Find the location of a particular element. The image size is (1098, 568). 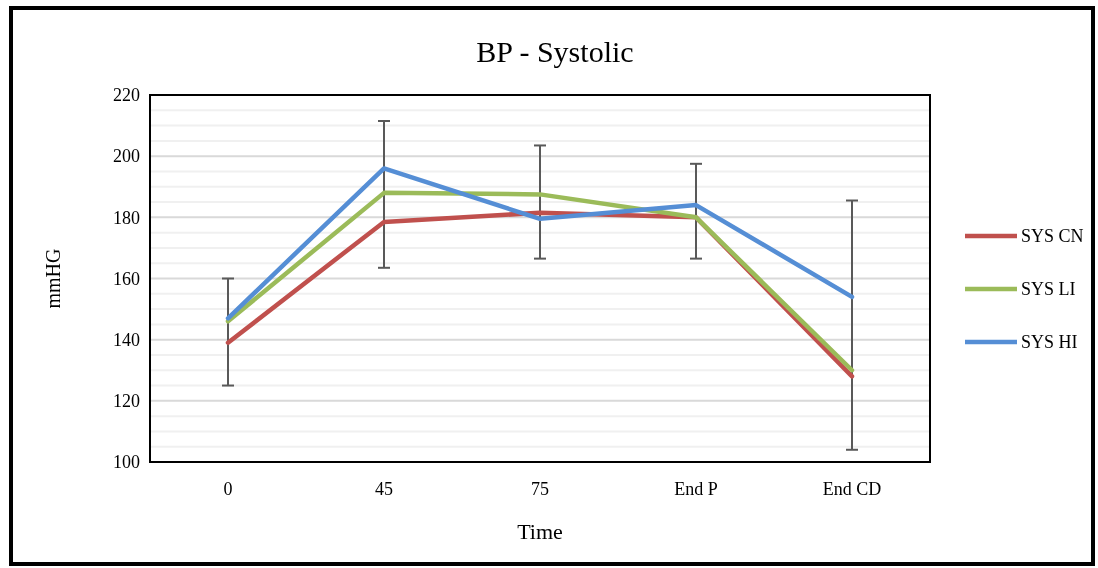

y-tick-label: 160 is located at coordinates (126, 278).